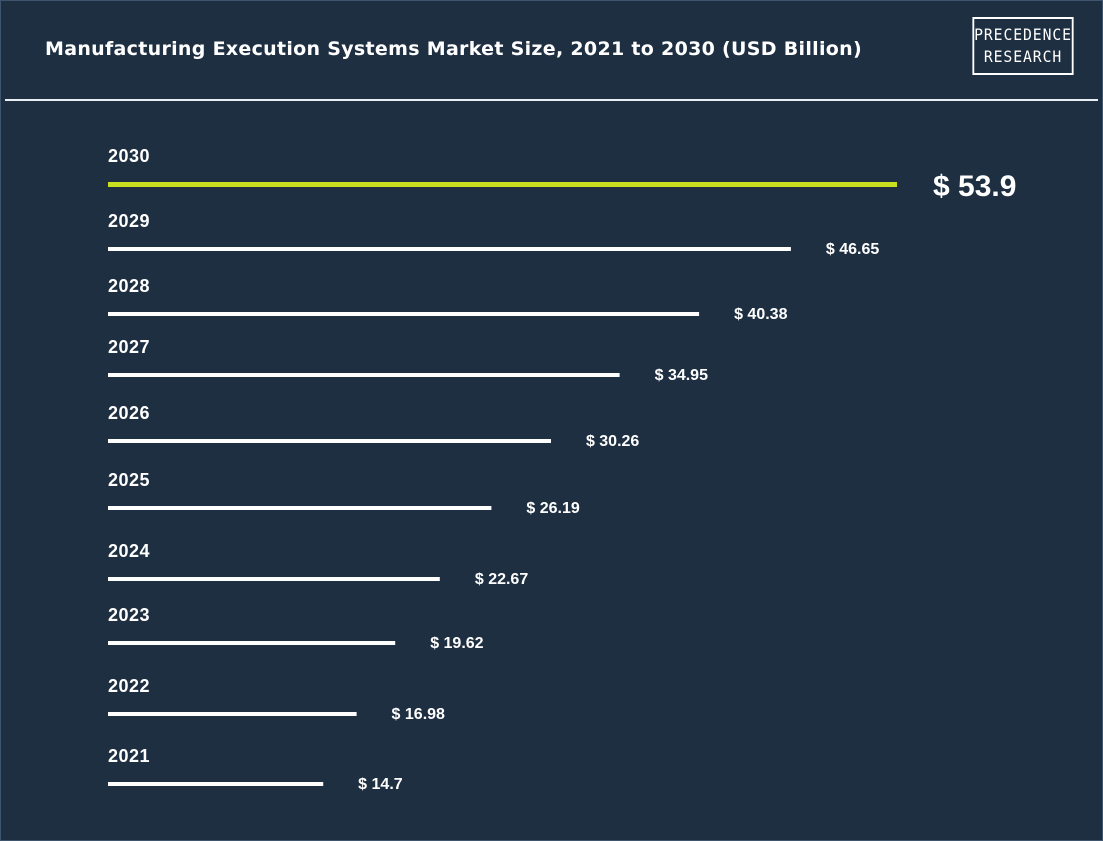  What do you see at coordinates (456, 643) in the screenshot?
I see `value-label-2023: $ 19.62` at bounding box center [456, 643].